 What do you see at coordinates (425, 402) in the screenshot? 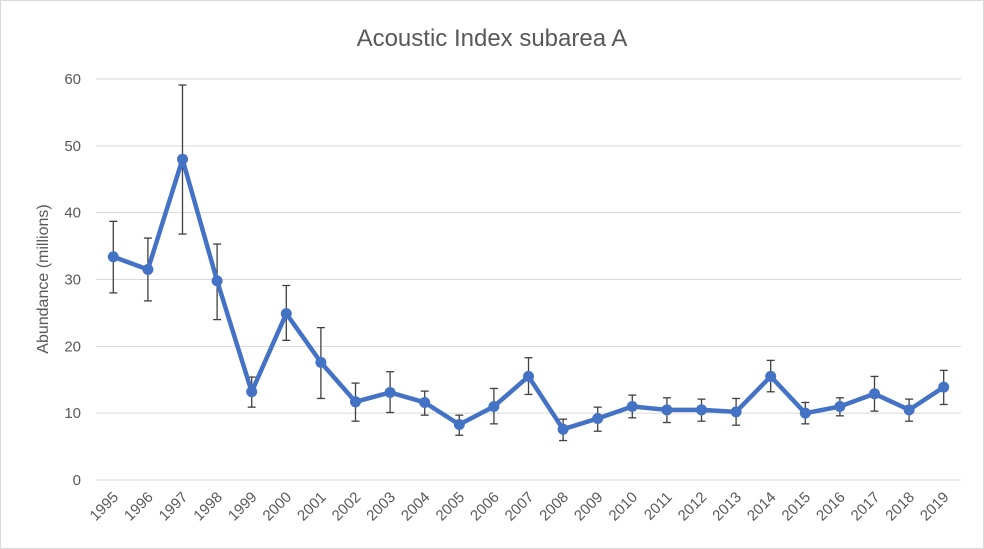
I see `data-point-2004` at bounding box center [425, 402].